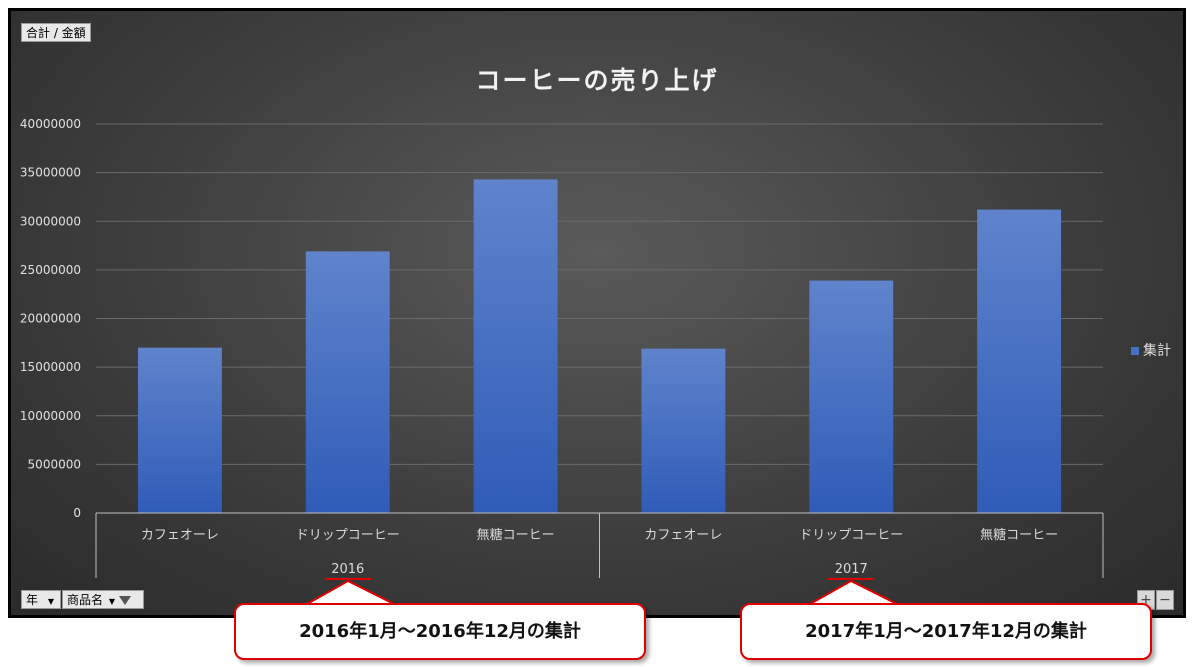 This screenshot has height=667, width=1200. I want to click on product-field-label: 商品名, so click(85, 600).